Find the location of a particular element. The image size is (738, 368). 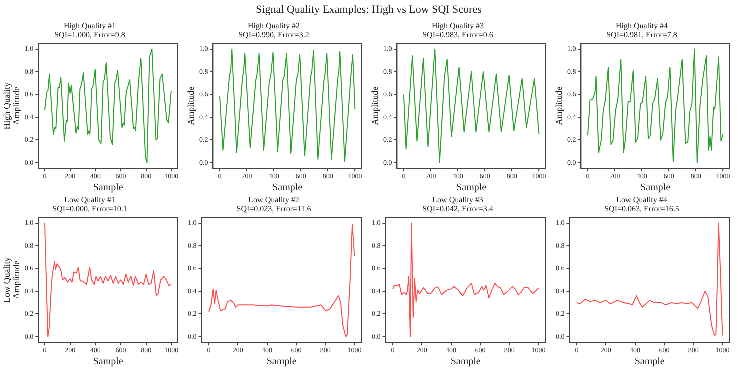

chart-title: High Quality #1 is located at coordinates (90, 25).